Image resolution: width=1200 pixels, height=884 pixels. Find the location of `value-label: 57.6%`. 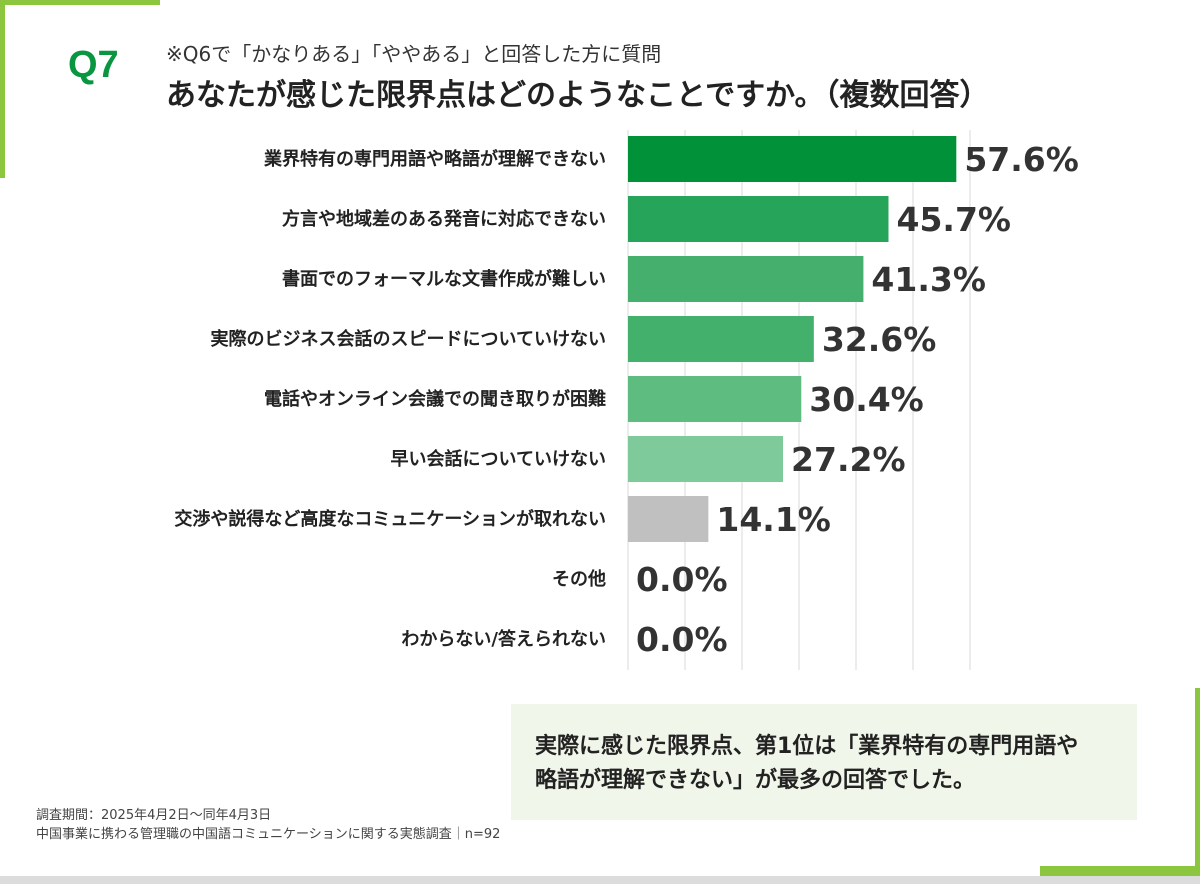

value-label: 57.6% is located at coordinates (1021, 159).